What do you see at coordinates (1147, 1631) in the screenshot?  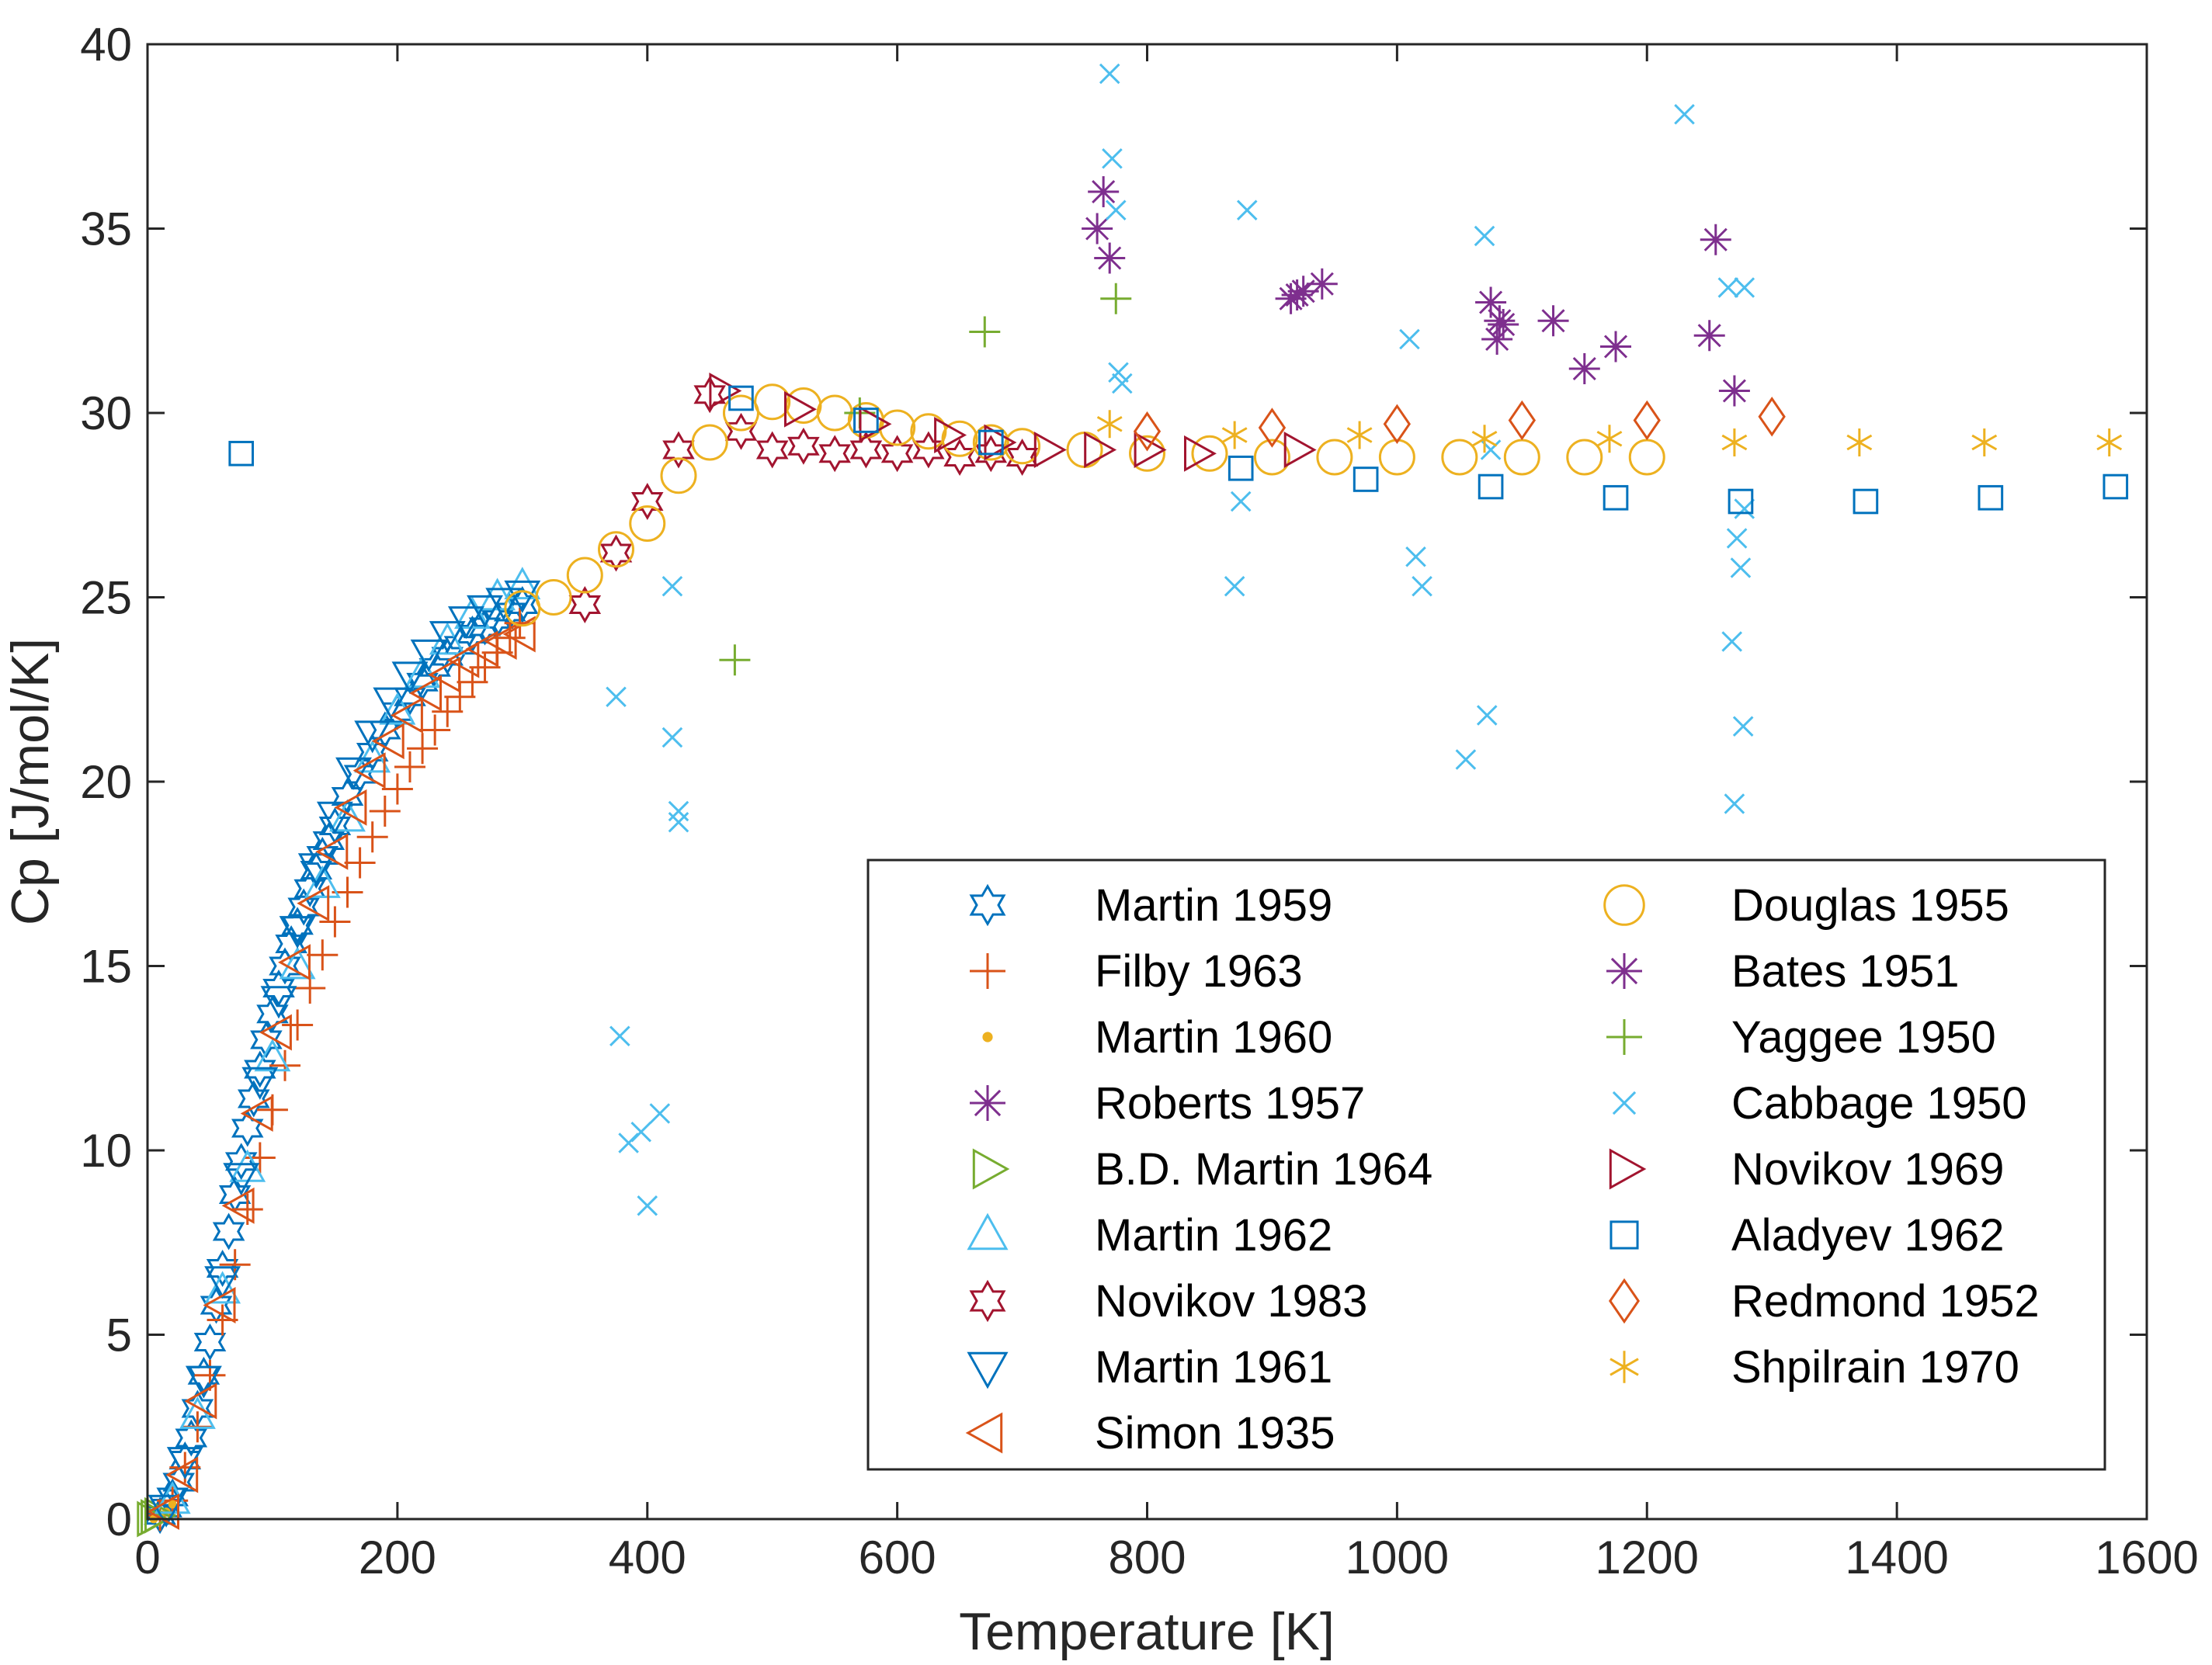 I see `x-axis-label: Temperature [K]` at bounding box center [1147, 1631].